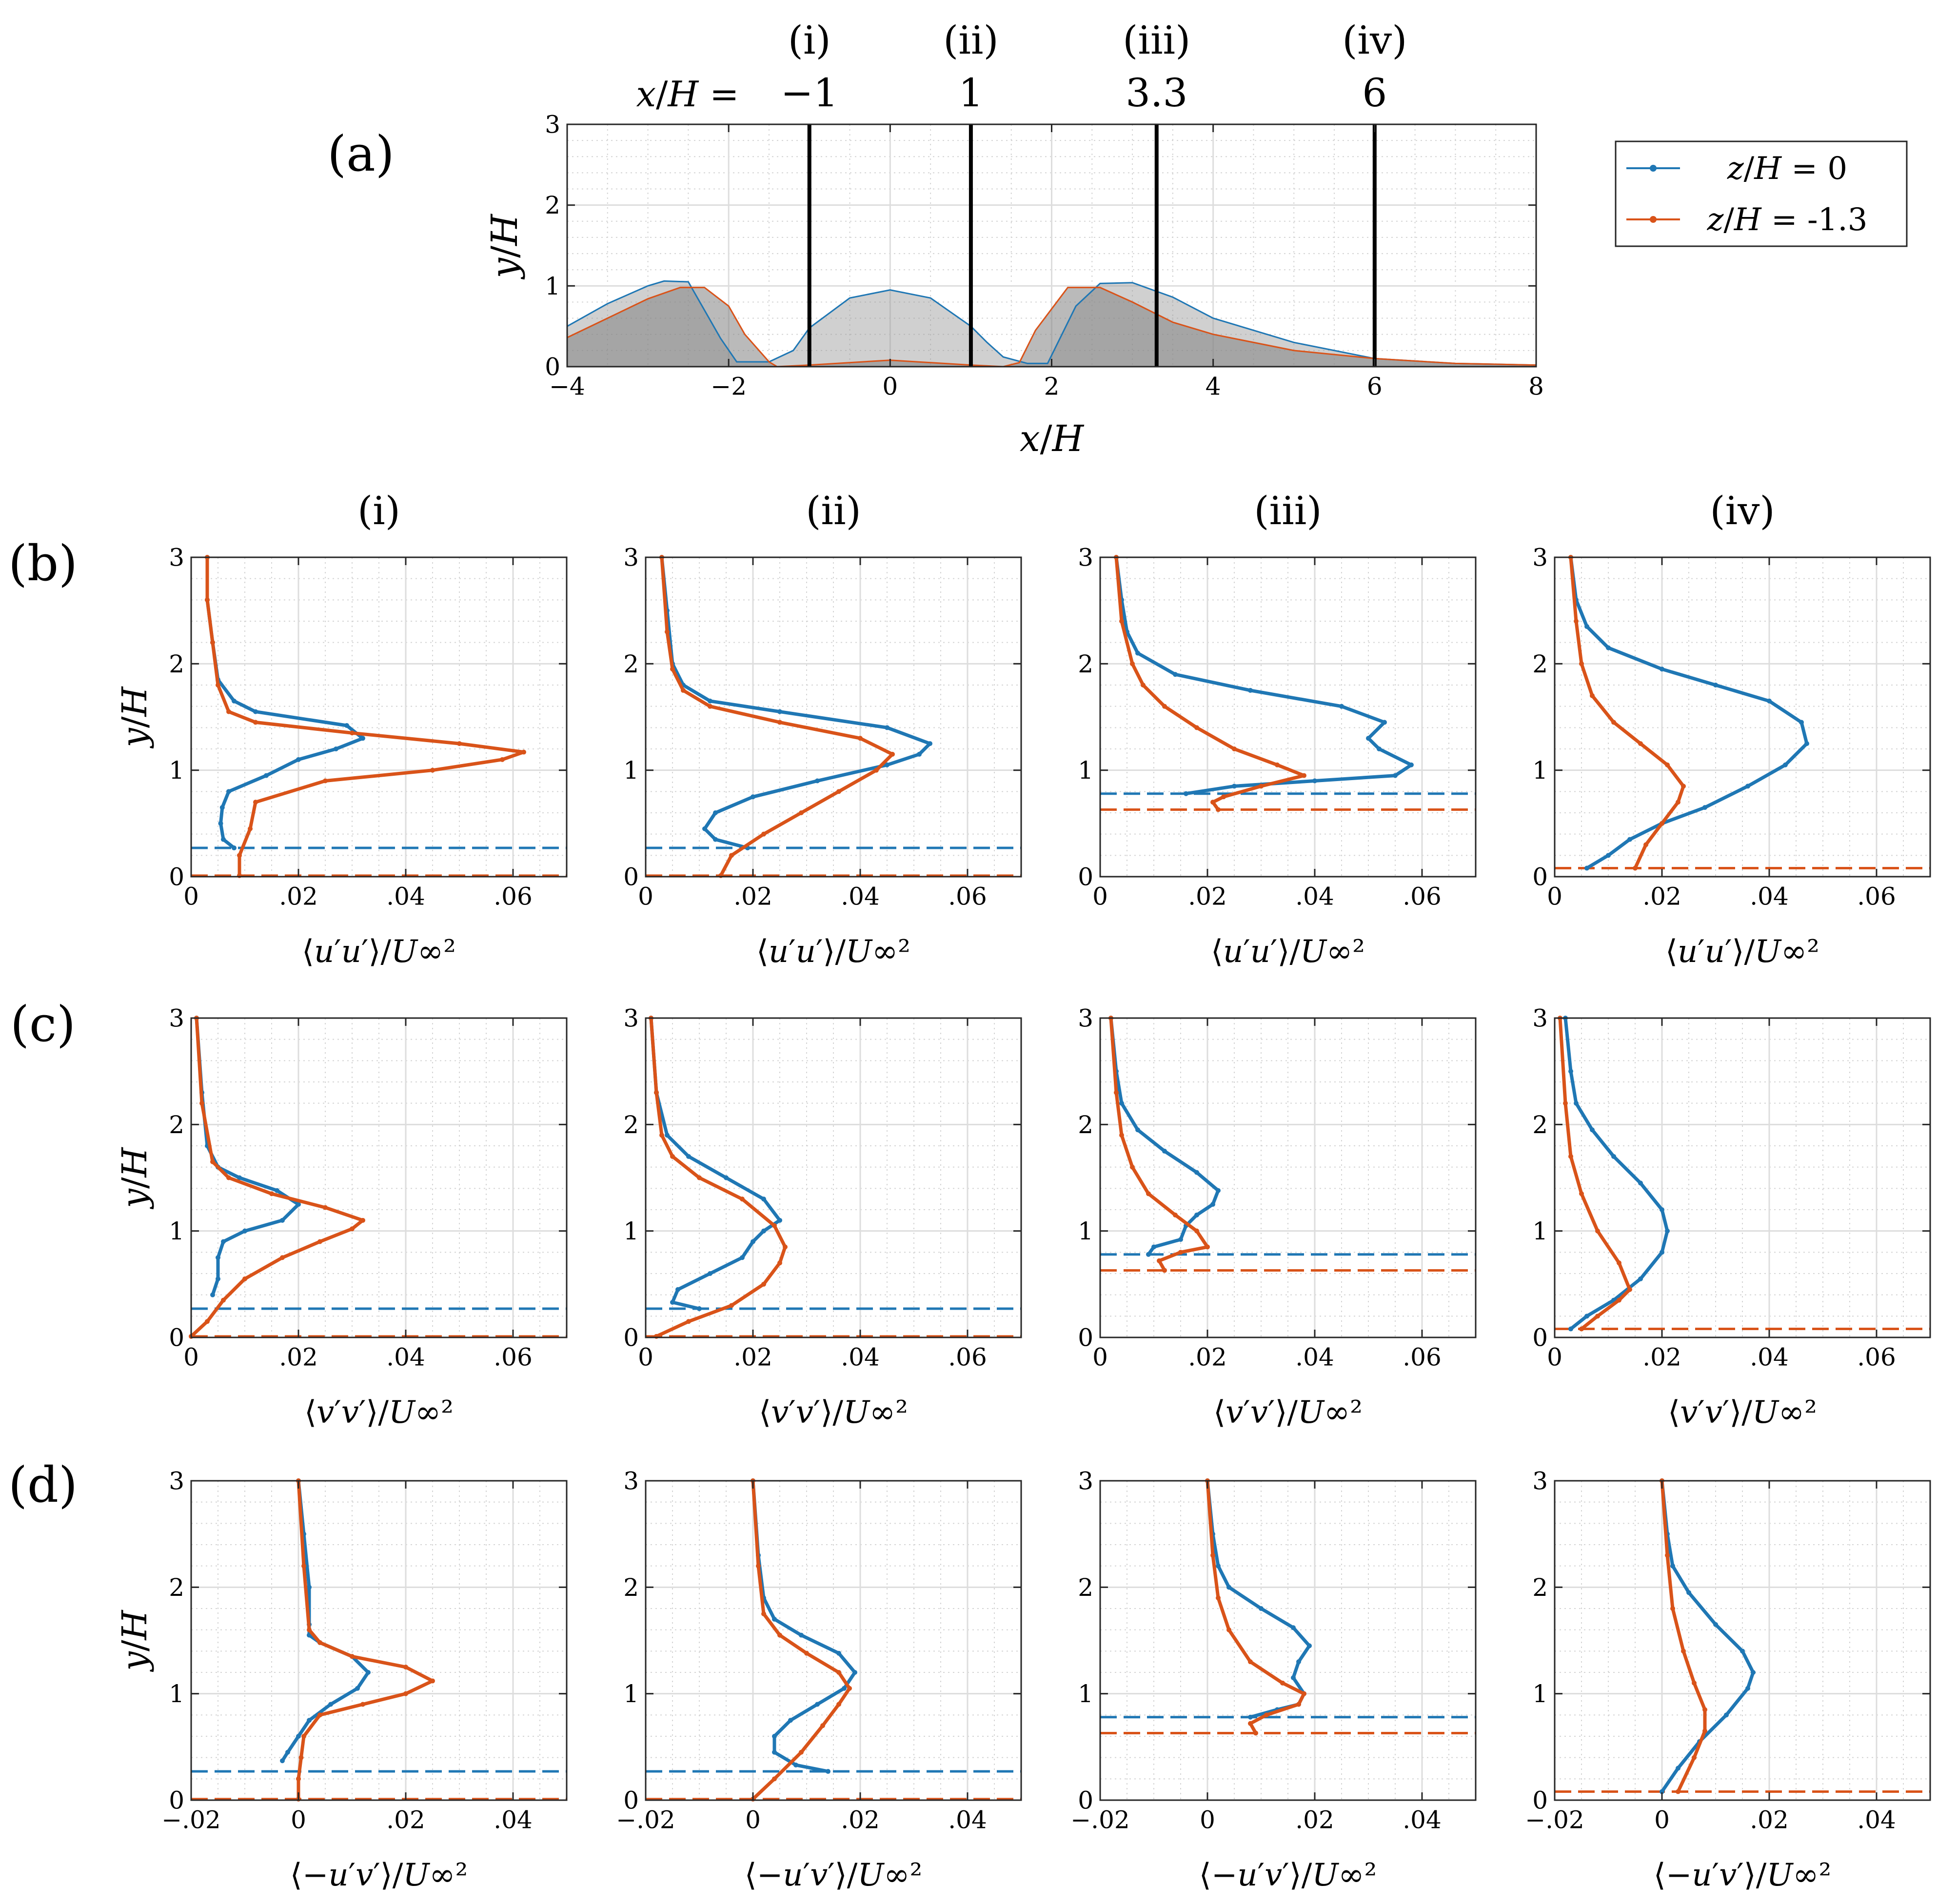 This screenshot has height=1904, width=1937. What do you see at coordinates (567, 387) in the screenshot?
I see `x-tick-label: −4` at bounding box center [567, 387].